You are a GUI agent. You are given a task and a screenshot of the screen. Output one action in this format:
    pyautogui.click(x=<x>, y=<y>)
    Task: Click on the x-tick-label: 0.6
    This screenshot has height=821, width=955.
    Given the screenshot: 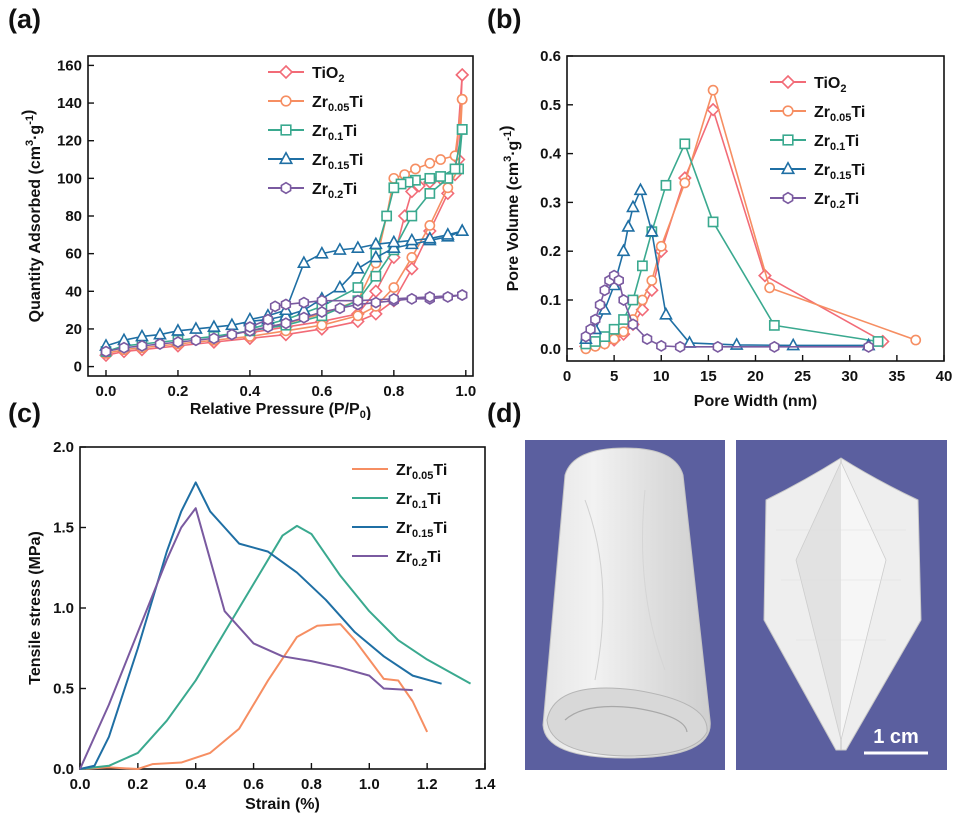 What is the action you would take?
    pyautogui.click(x=321, y=391)
    